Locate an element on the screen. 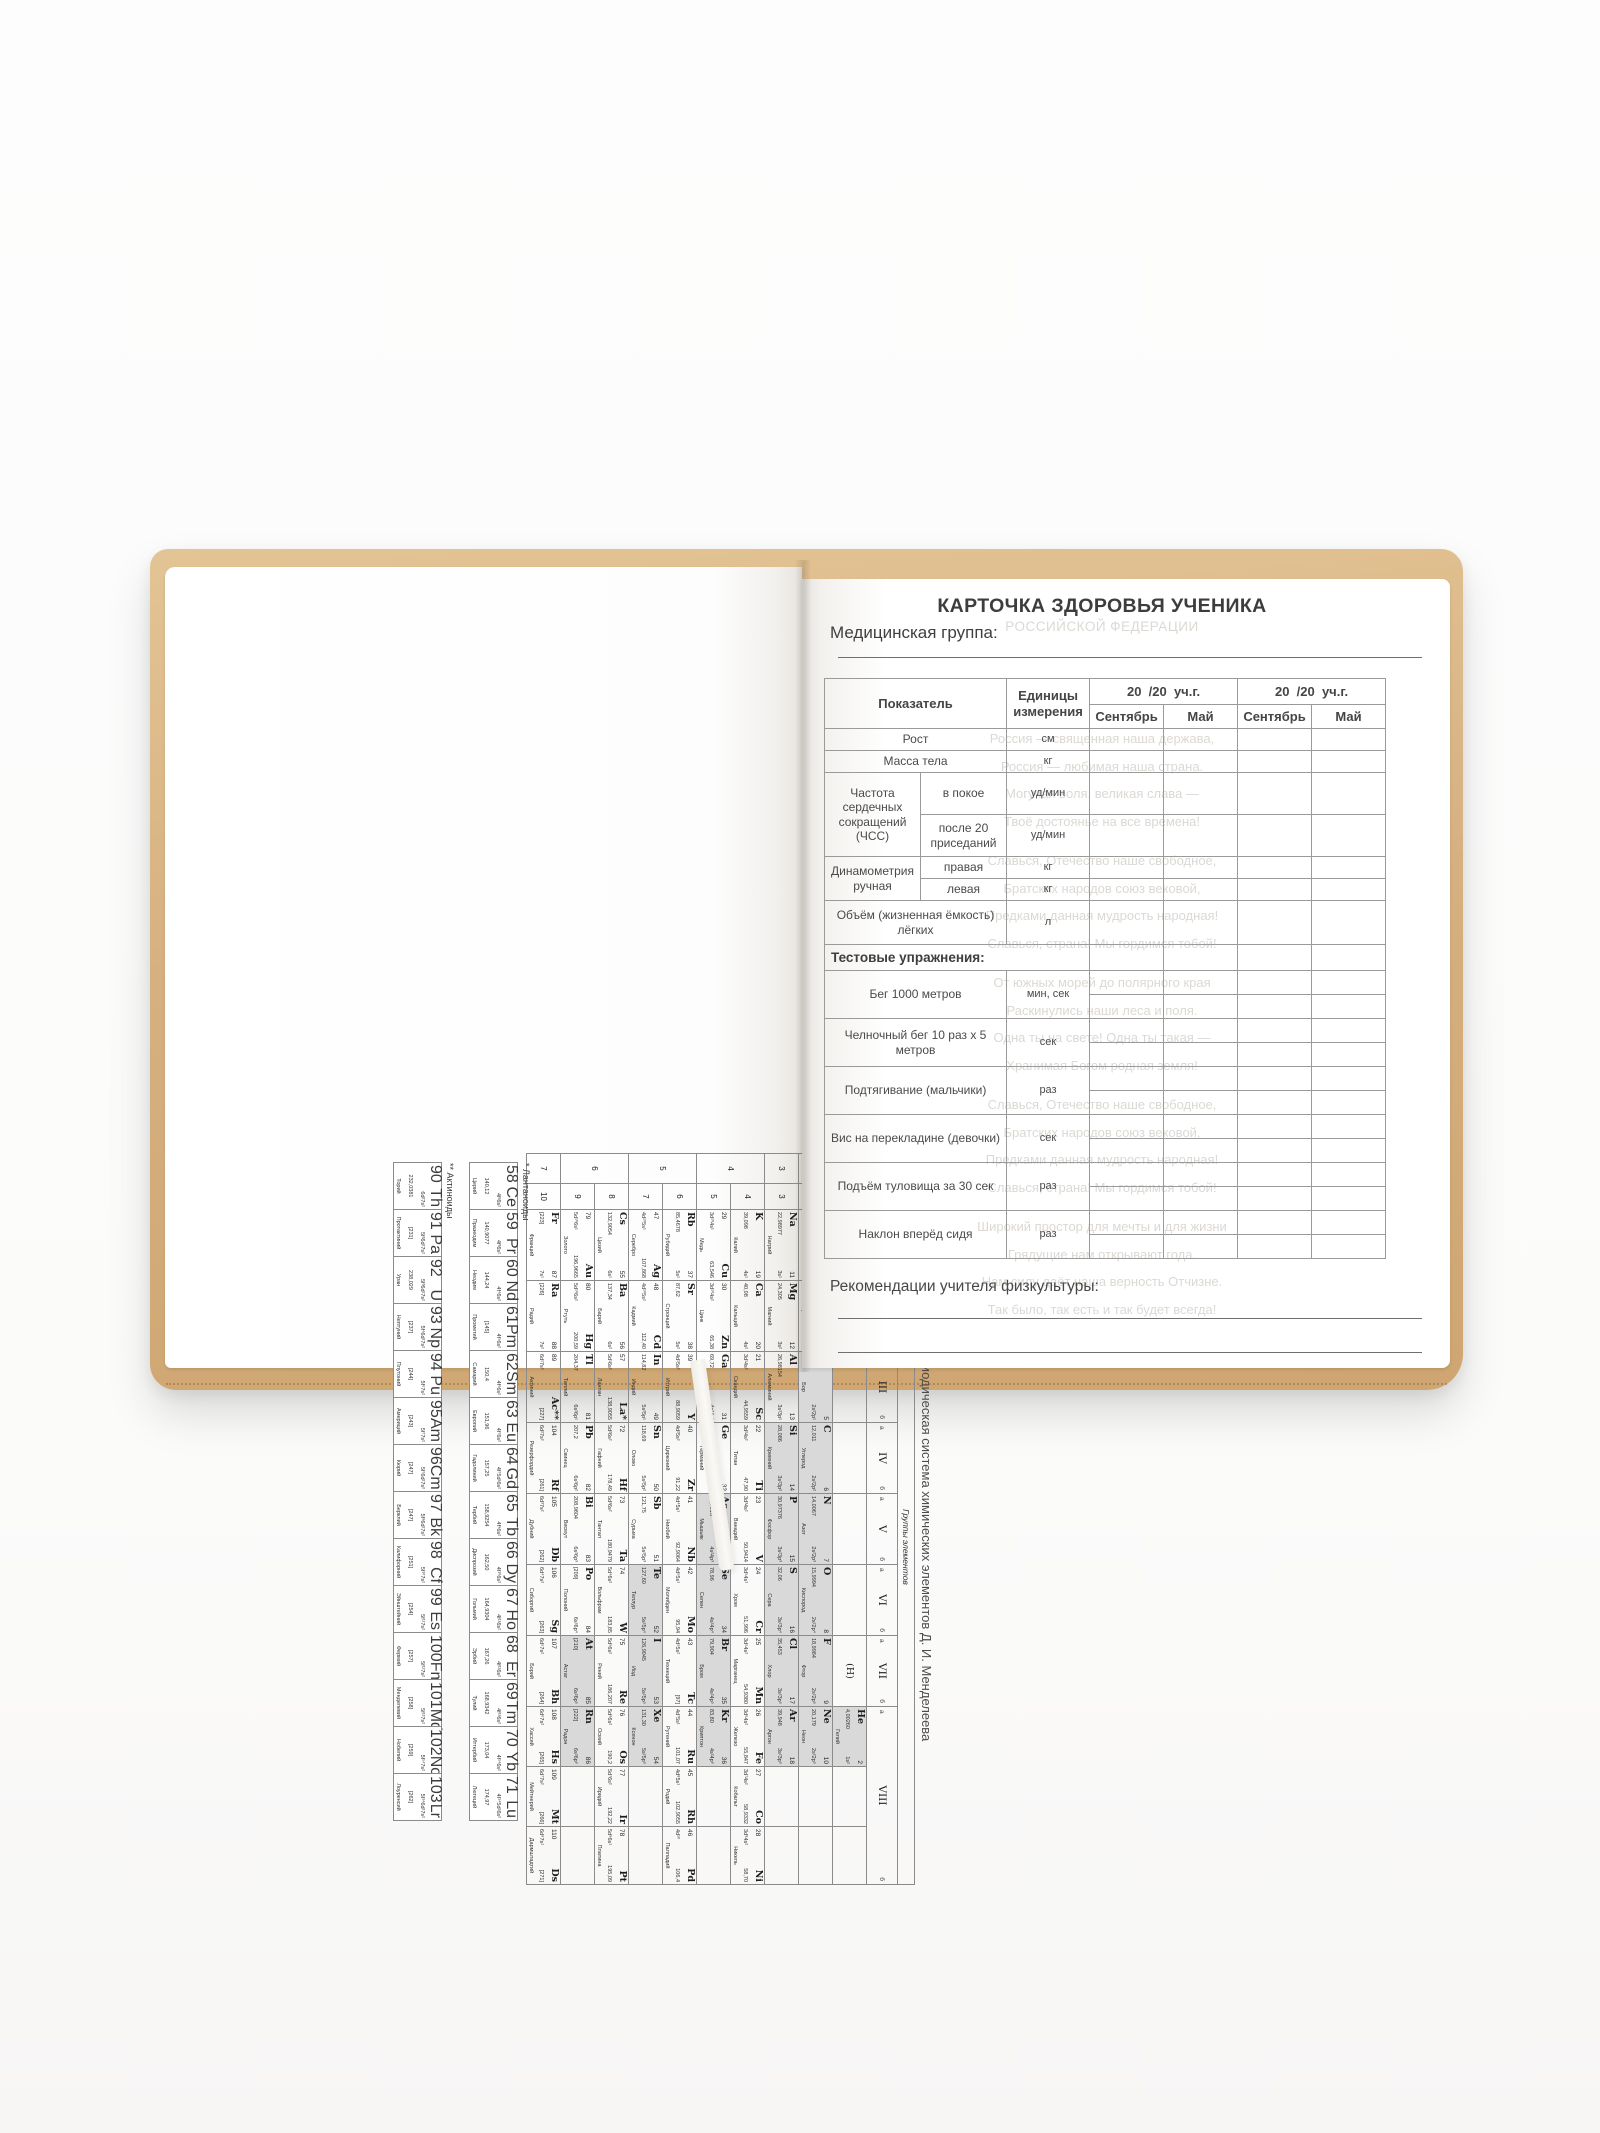 This screenshot has height=2133, width=1600. element-cell-N: N 7 14,0067 2s²2p³ Азот is located at coordinates (815, 1529).